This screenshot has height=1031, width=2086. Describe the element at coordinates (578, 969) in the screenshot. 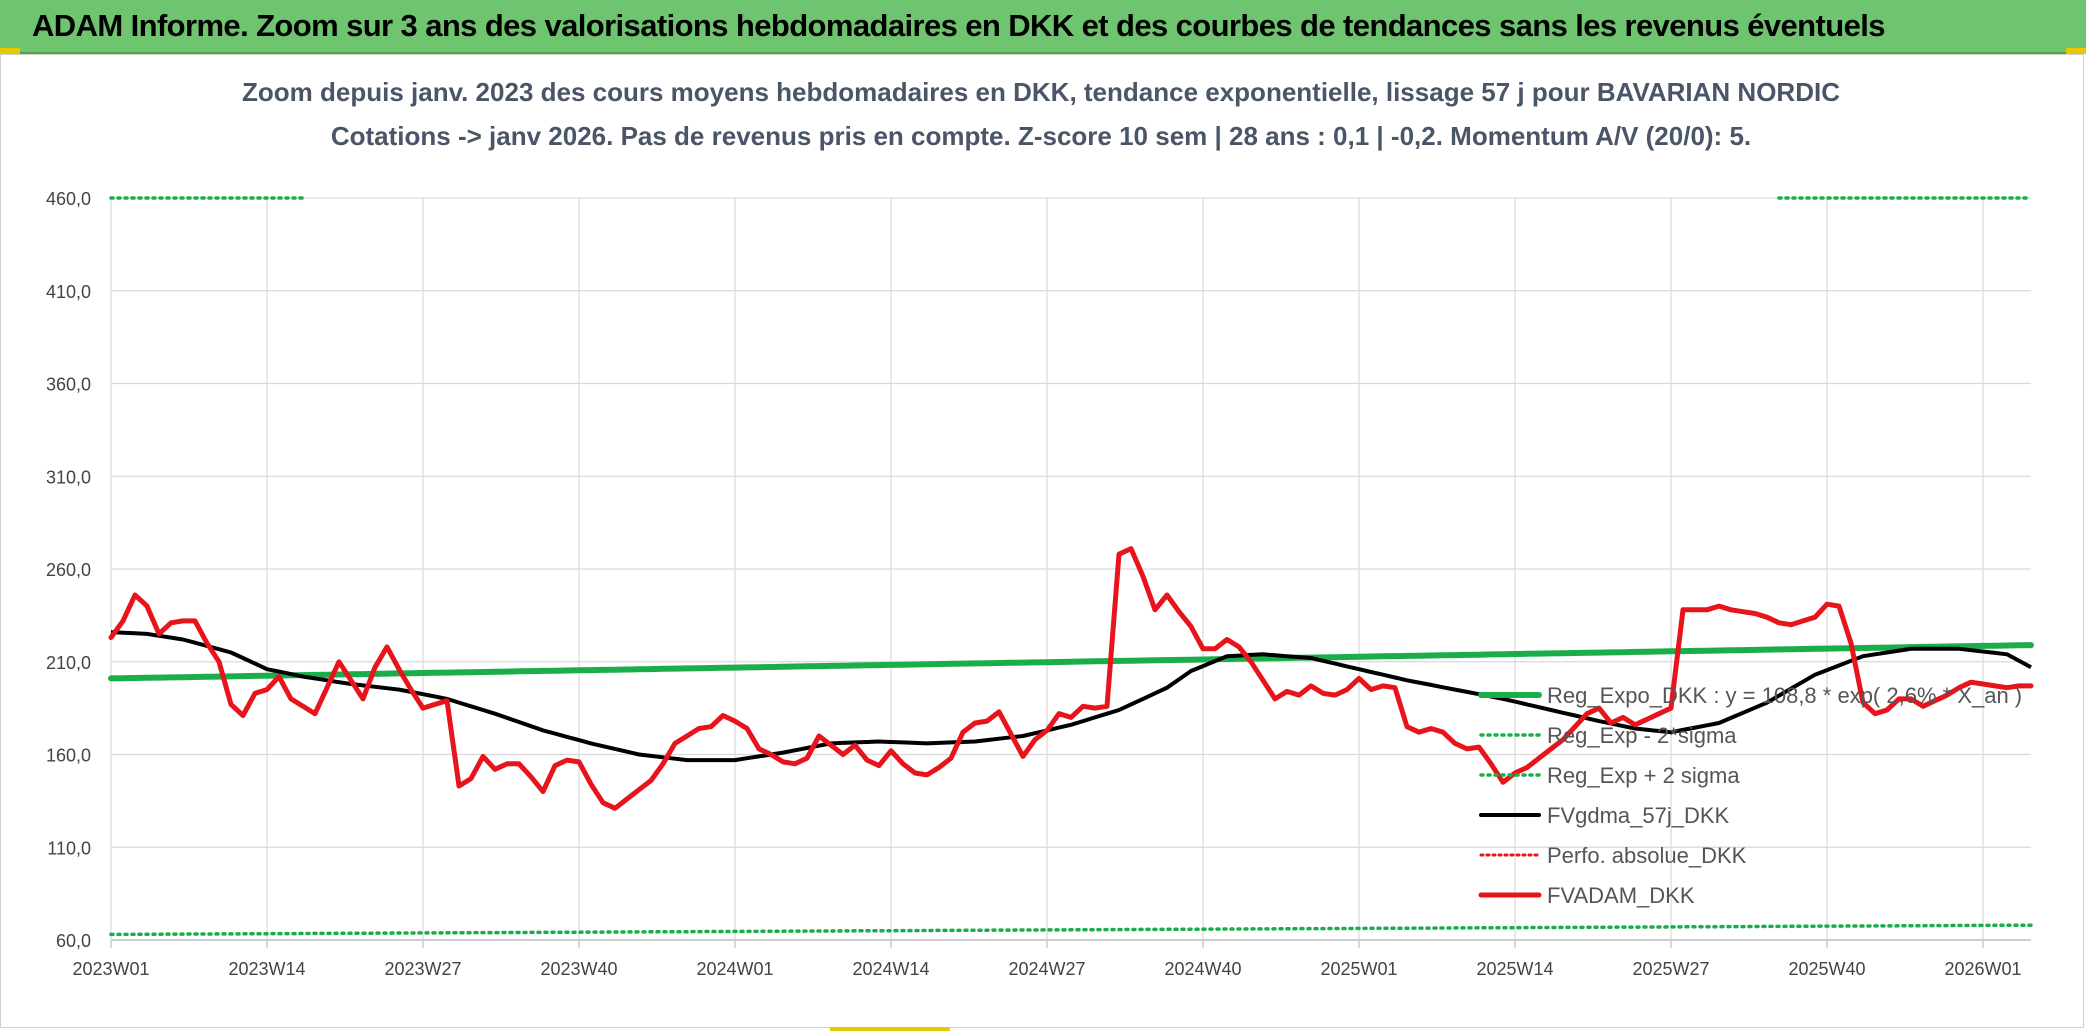

I see `x-tick-label: 2023W40` at that location.